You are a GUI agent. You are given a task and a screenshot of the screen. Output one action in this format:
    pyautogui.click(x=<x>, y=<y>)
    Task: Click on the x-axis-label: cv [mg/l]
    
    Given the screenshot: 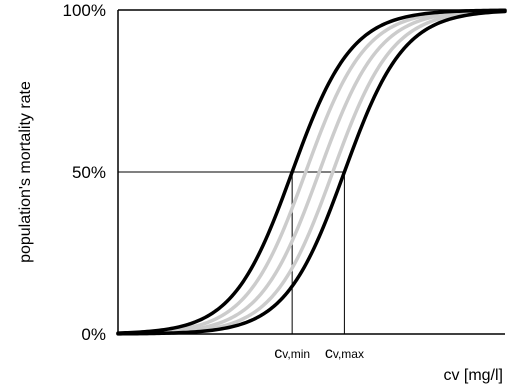 What is the action you would take?
    pyautogui.click(x=473, y=375)
    